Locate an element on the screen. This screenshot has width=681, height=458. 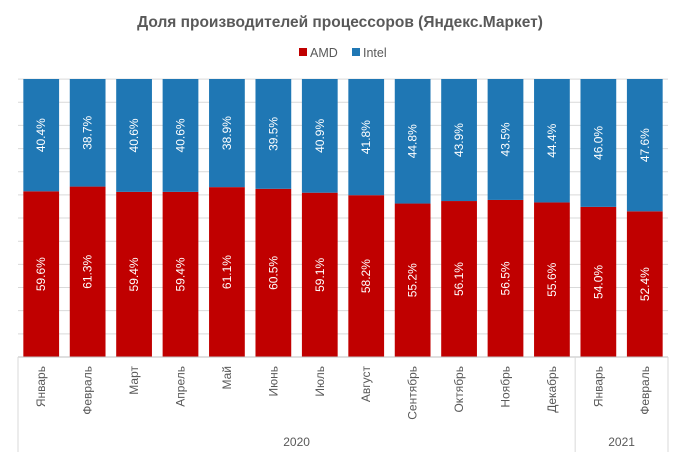
data-label-intel: 38.7% is located at coordinates (88, 132).